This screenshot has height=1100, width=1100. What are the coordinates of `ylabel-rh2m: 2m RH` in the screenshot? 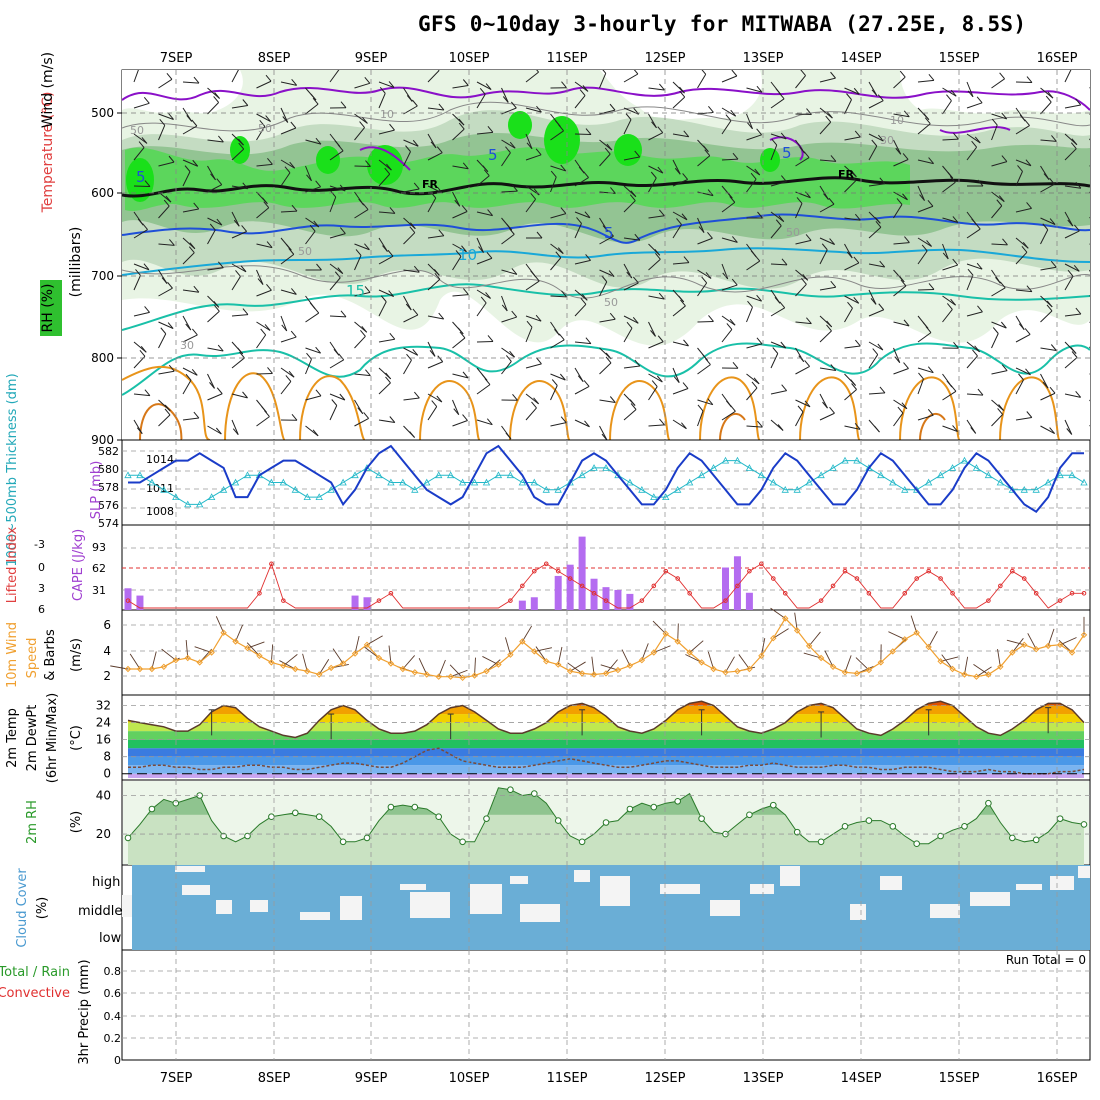 It's located at (32, 822).